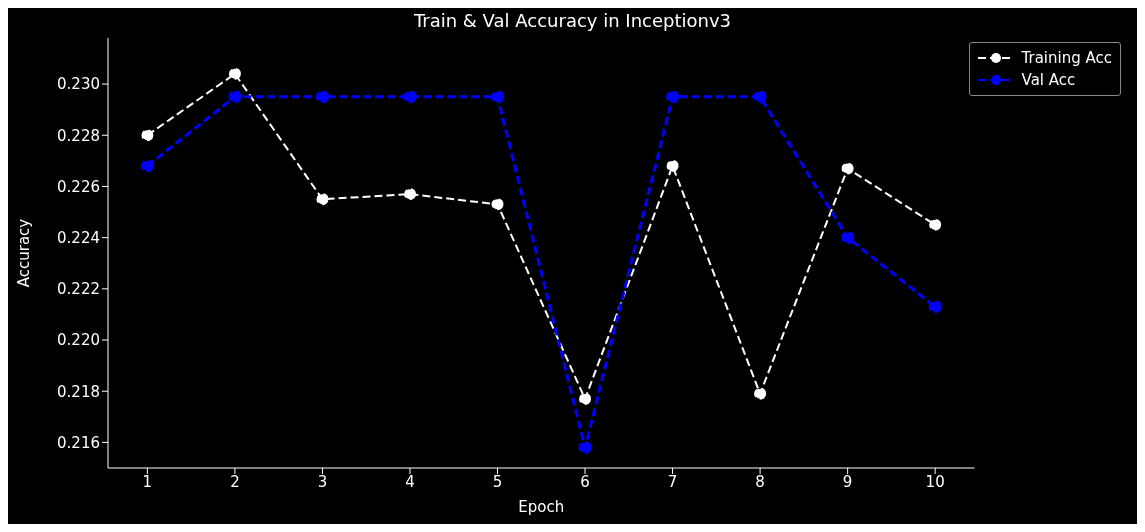 The image size is (1145, 532). Describe the element at coordinates (78, 442) in the screenshot. I see `y-tick-label: 0.216` at that location.